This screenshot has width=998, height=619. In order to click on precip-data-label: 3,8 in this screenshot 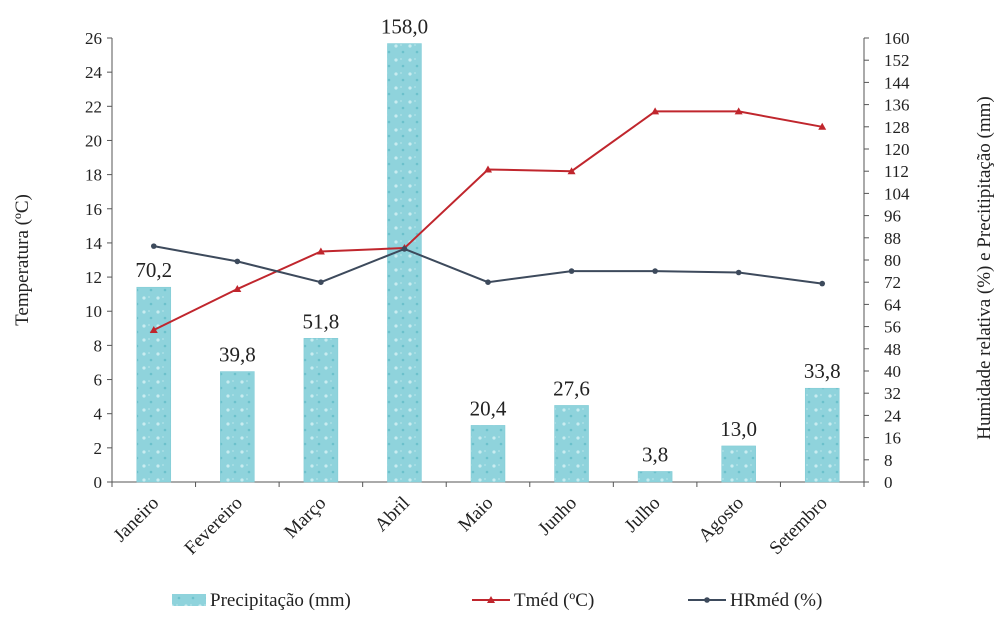, I will do `click(655, 454)`.